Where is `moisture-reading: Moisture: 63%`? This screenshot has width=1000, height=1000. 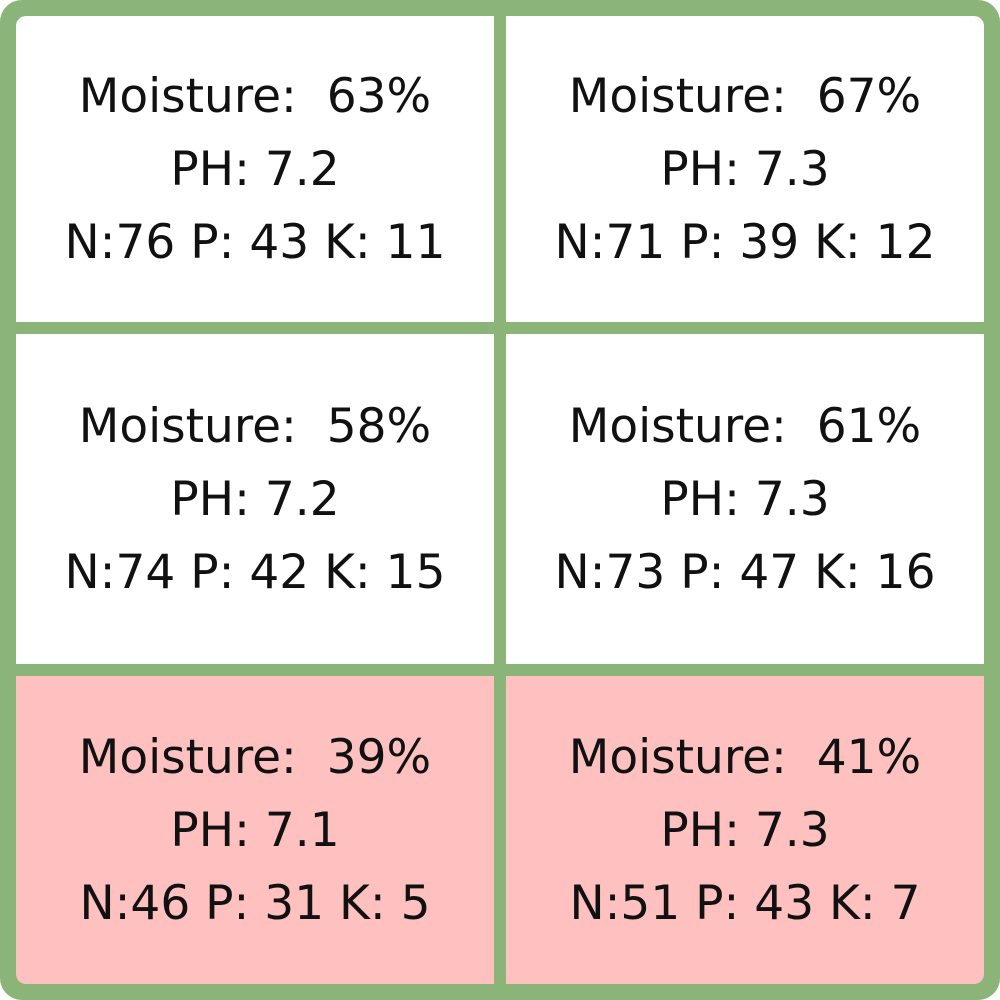
moisture-reading: Moisture: 63% is located at coordinates (255, 96).